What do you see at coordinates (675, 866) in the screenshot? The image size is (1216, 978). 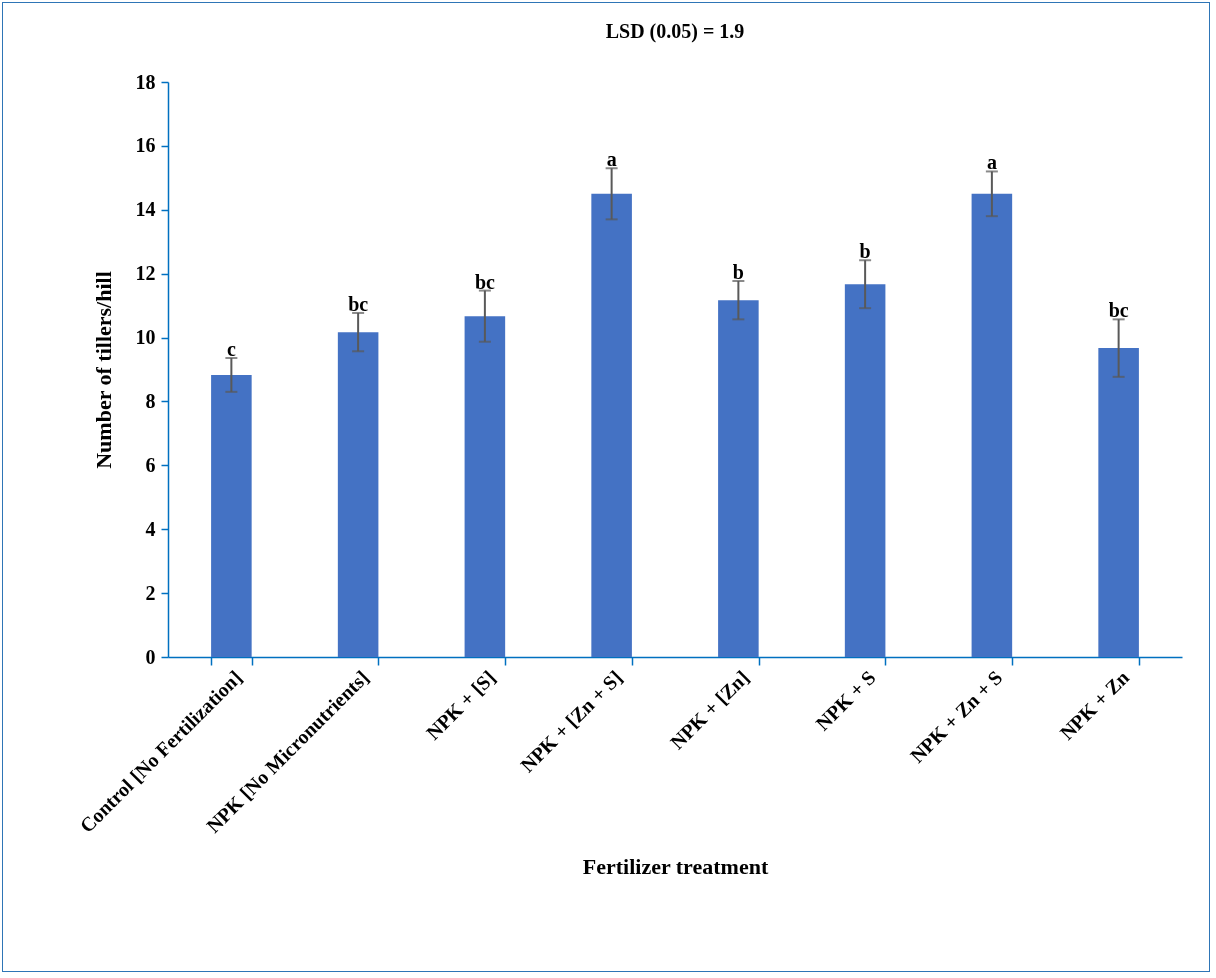 I see `x-axis-title: Fertilizer treatment` at bounding box center [675, 866].